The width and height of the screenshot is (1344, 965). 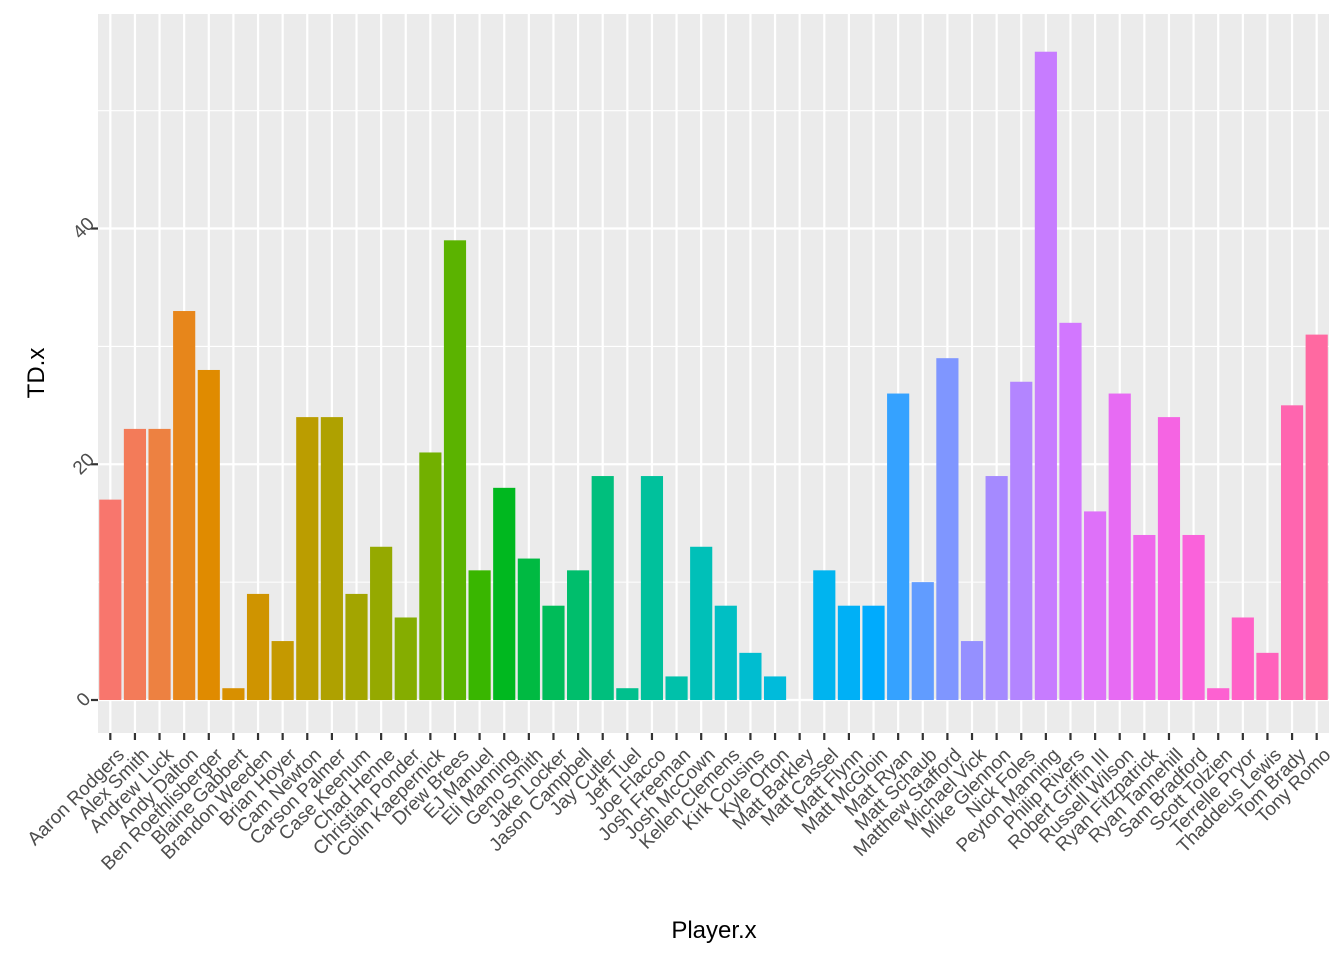 I want to click on bar-alex-smith, so click(x=135, y=564).